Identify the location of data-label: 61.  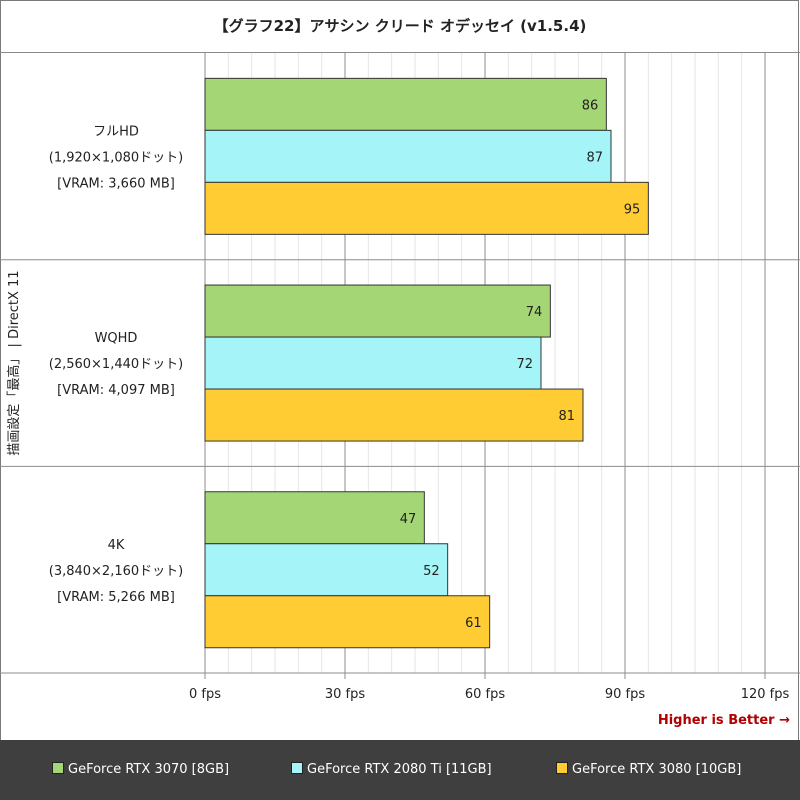
(473, 623).